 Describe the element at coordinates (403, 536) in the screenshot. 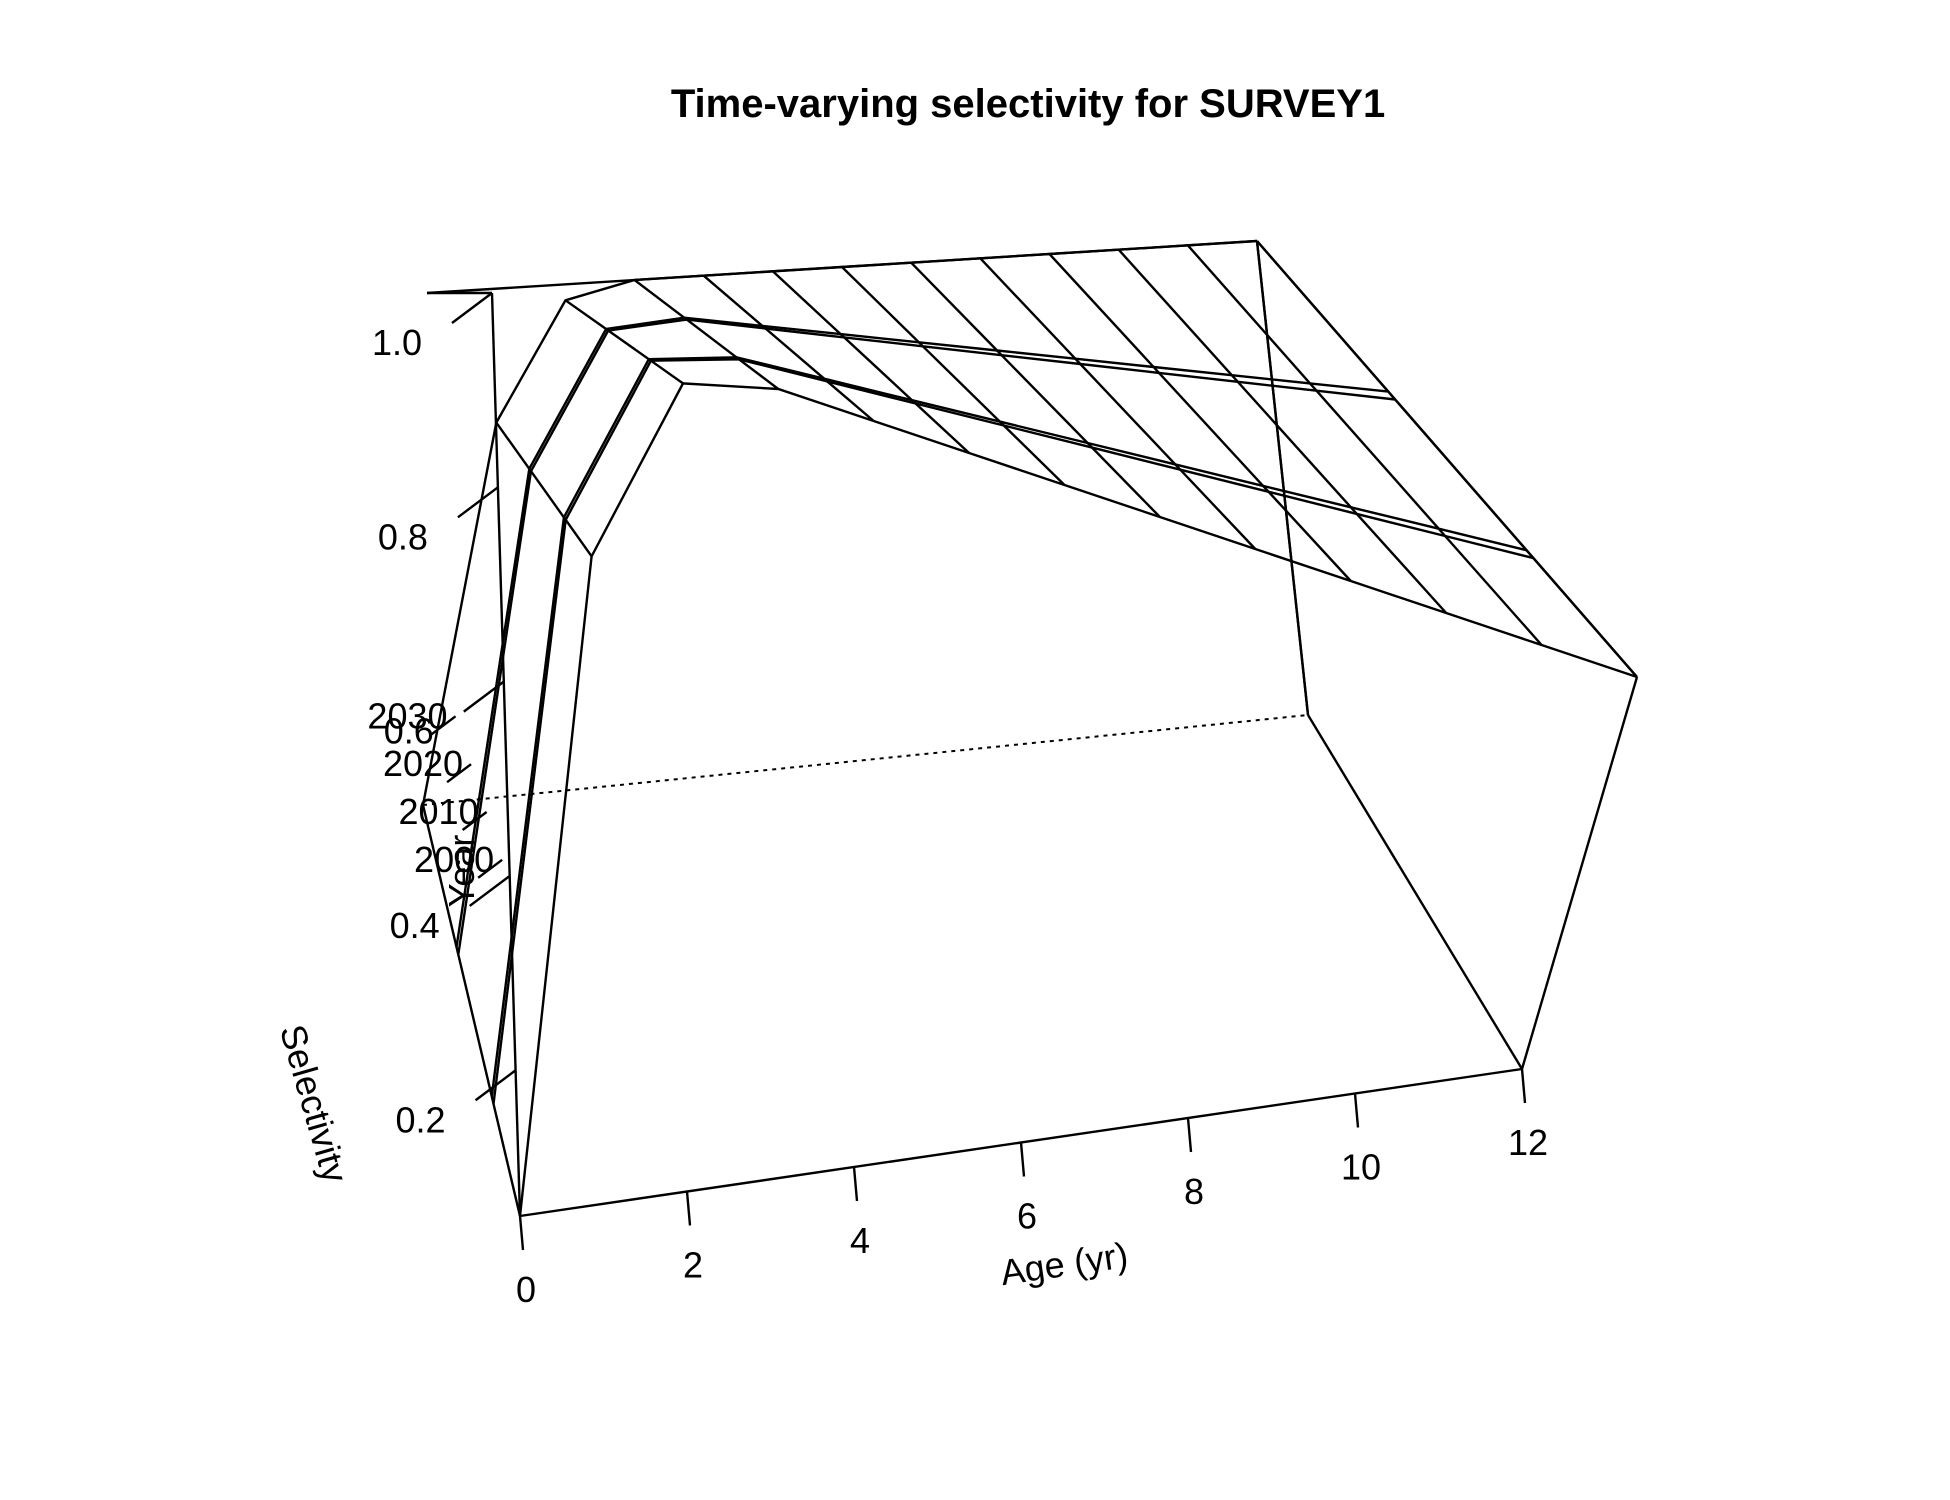

I see `z-tick-label: 0.8` at that location.